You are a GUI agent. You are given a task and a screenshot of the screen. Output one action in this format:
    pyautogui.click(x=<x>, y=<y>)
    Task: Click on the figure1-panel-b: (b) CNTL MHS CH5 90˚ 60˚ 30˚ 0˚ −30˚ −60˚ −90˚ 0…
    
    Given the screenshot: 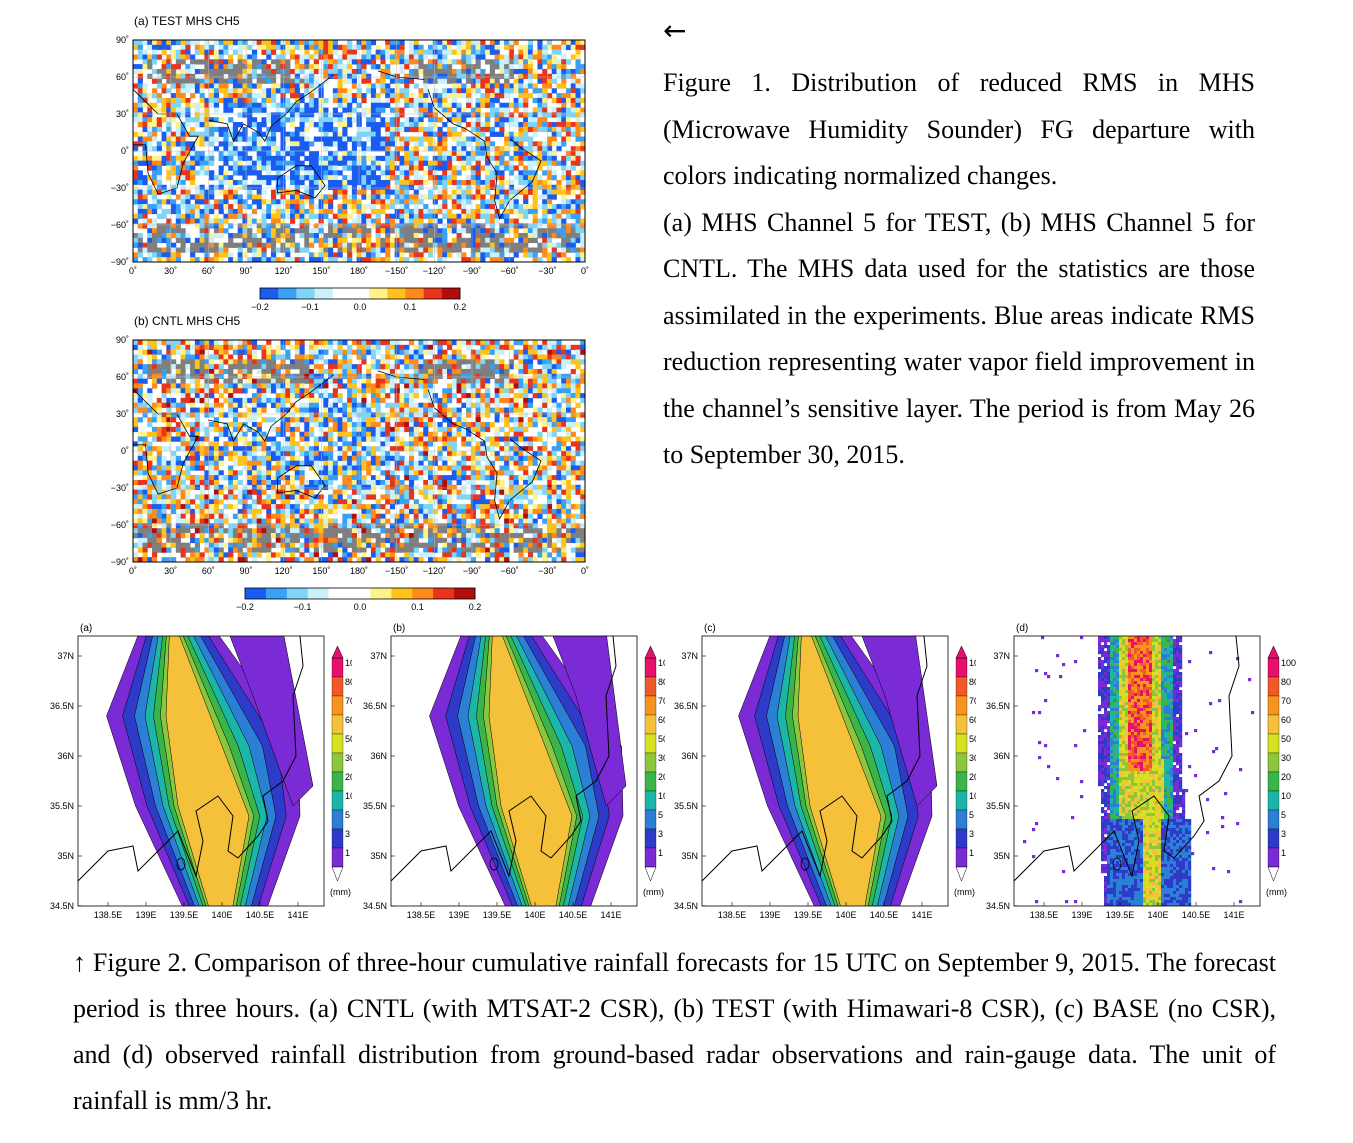 What is the action you would take?
    pyautogui.click(x=350, y=464)
    